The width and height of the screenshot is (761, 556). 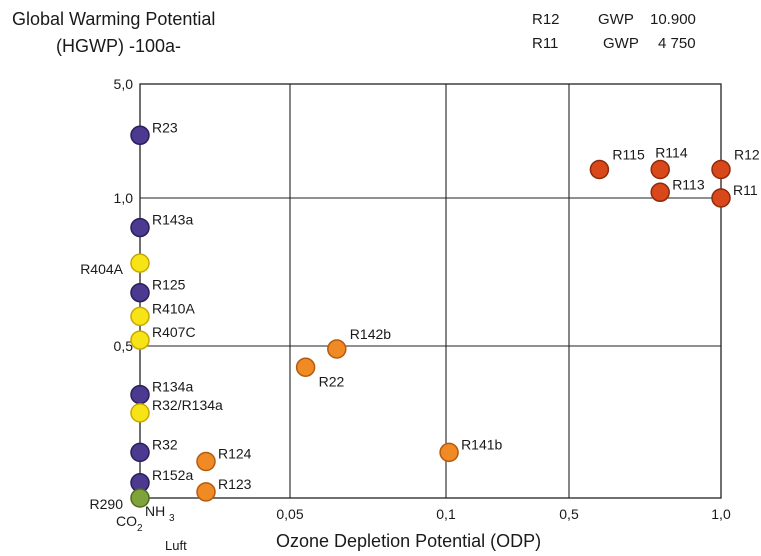 I want to click on ref-label-r12: GWP, so click(x=616, y=19).